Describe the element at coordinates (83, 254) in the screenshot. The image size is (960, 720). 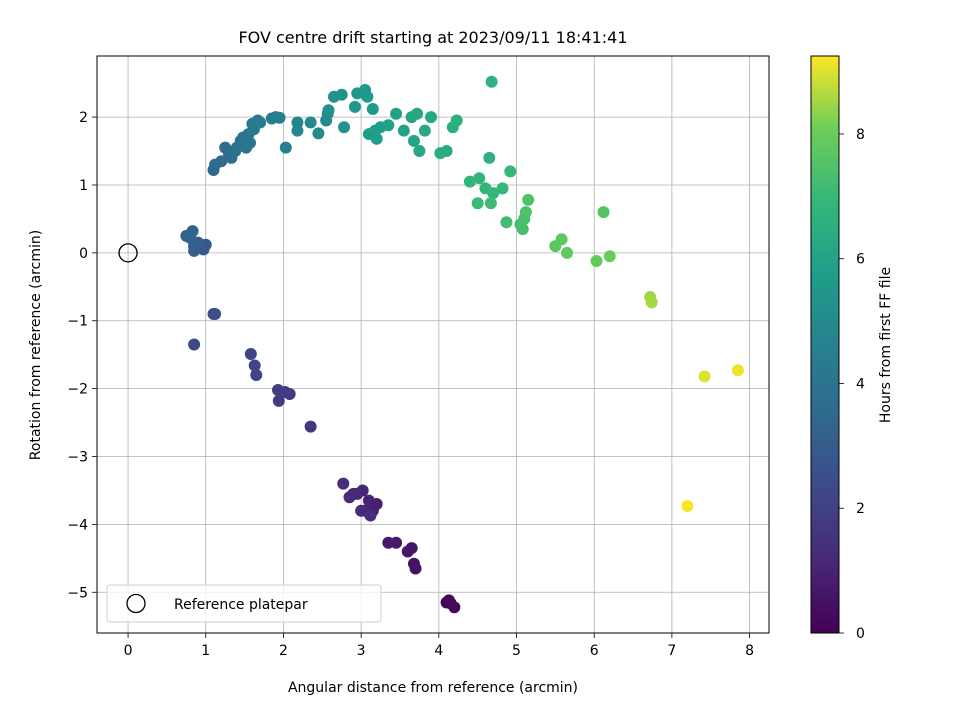
I see `y-tick-label: 0` at that location.